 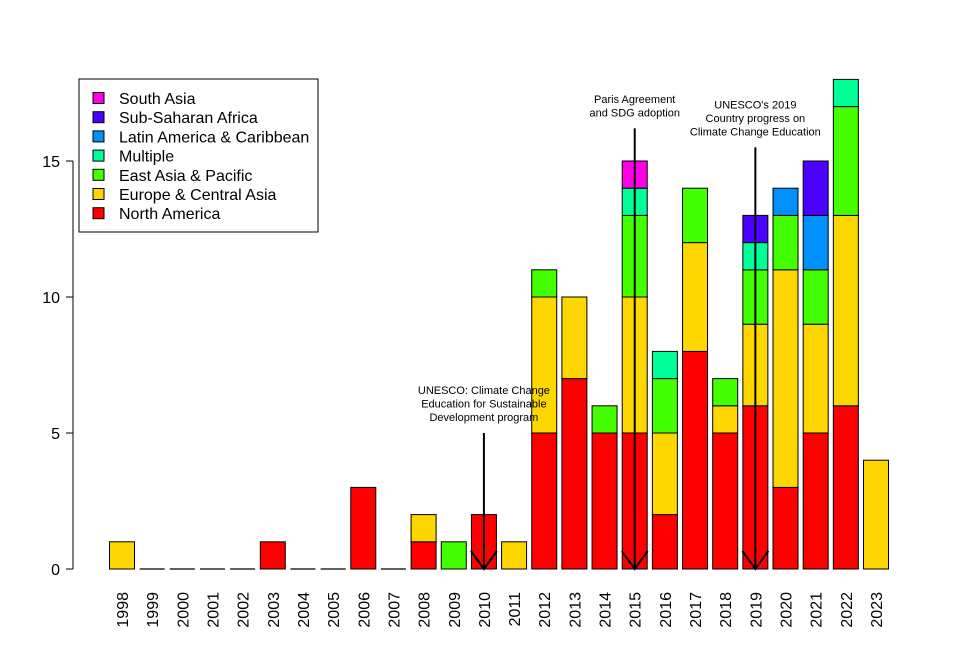 I want to click on x-tick-label-2010: 2010, so click(x=485, y=610).